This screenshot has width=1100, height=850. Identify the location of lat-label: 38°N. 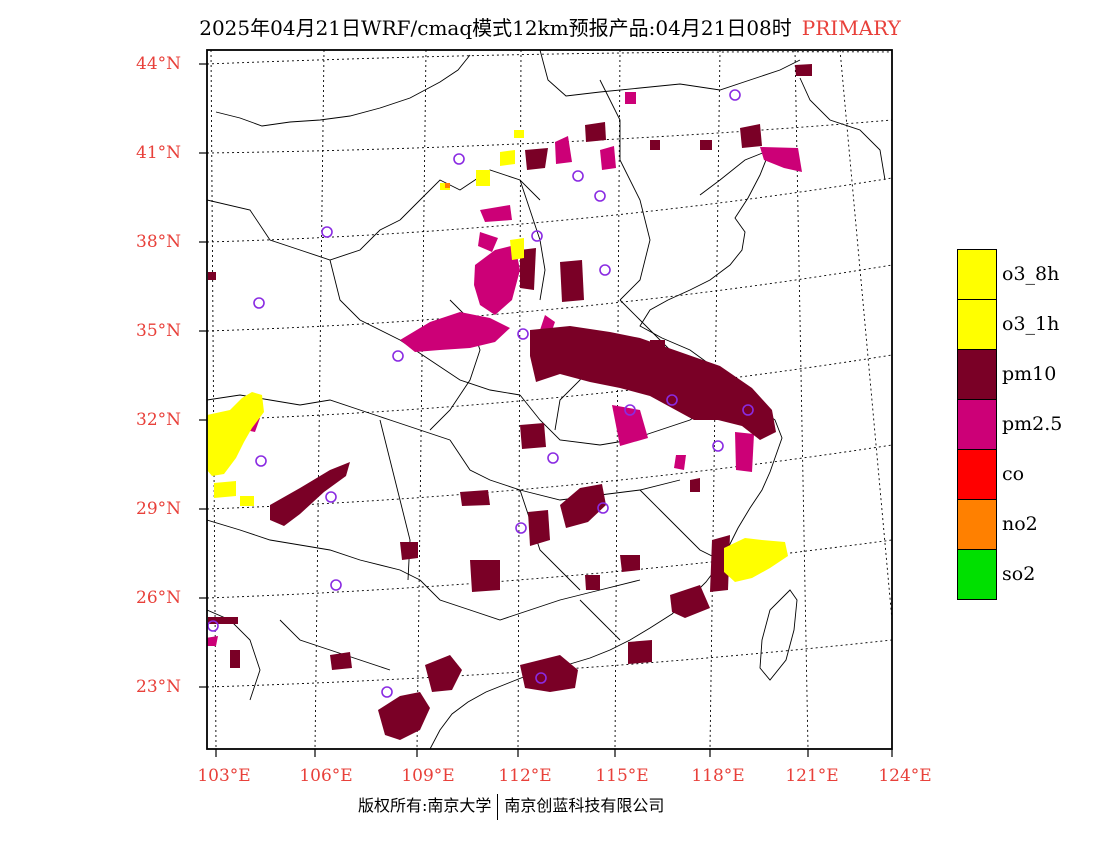
(159, 242).